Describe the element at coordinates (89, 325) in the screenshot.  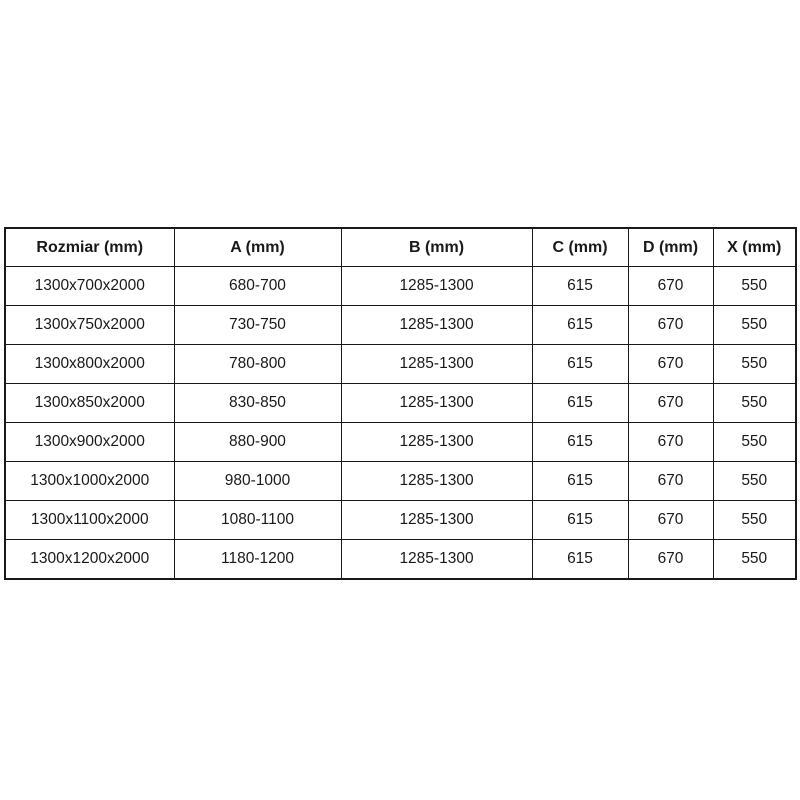
I see `table-cell: 1300x750x2000` at that location.